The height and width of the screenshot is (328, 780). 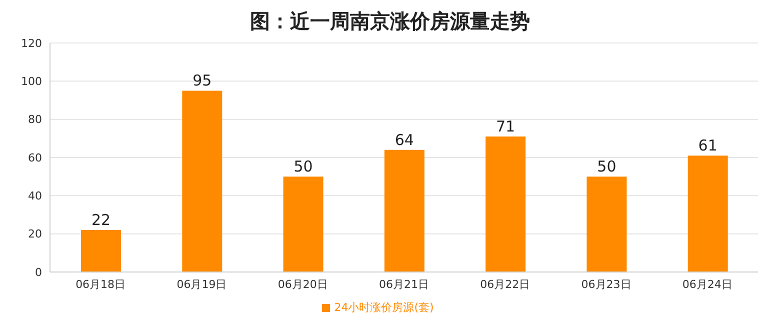 What do you see at coordinates (404, 139) in the screenshot?
I see `data-label: 64` at bounding box center [404, 139].